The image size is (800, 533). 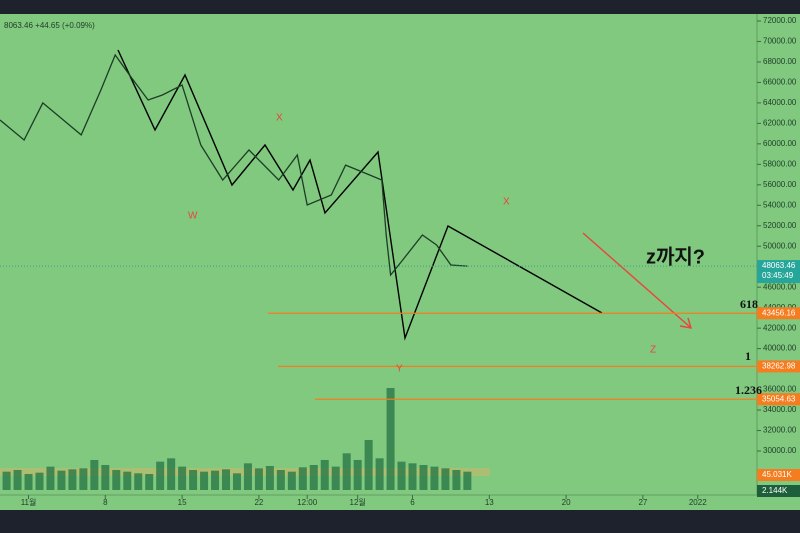 What do you see at coordinates (780, 430) in the screenshot?
I see `y-tick-label: 32000.00` at bounding box center [780, 430].